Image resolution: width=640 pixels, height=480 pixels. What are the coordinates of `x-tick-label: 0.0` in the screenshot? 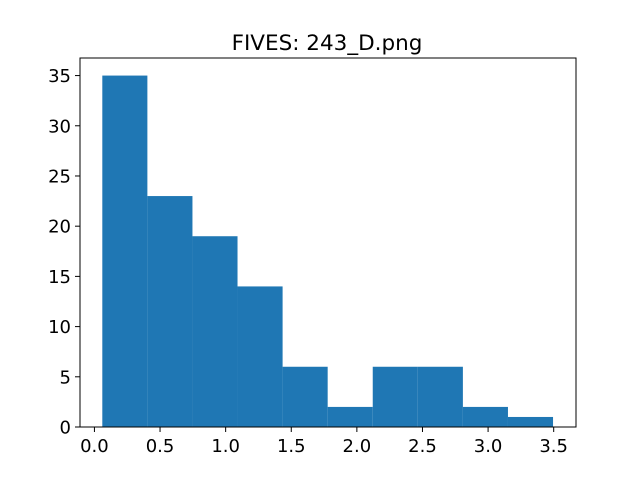 It's located at (94, 446).